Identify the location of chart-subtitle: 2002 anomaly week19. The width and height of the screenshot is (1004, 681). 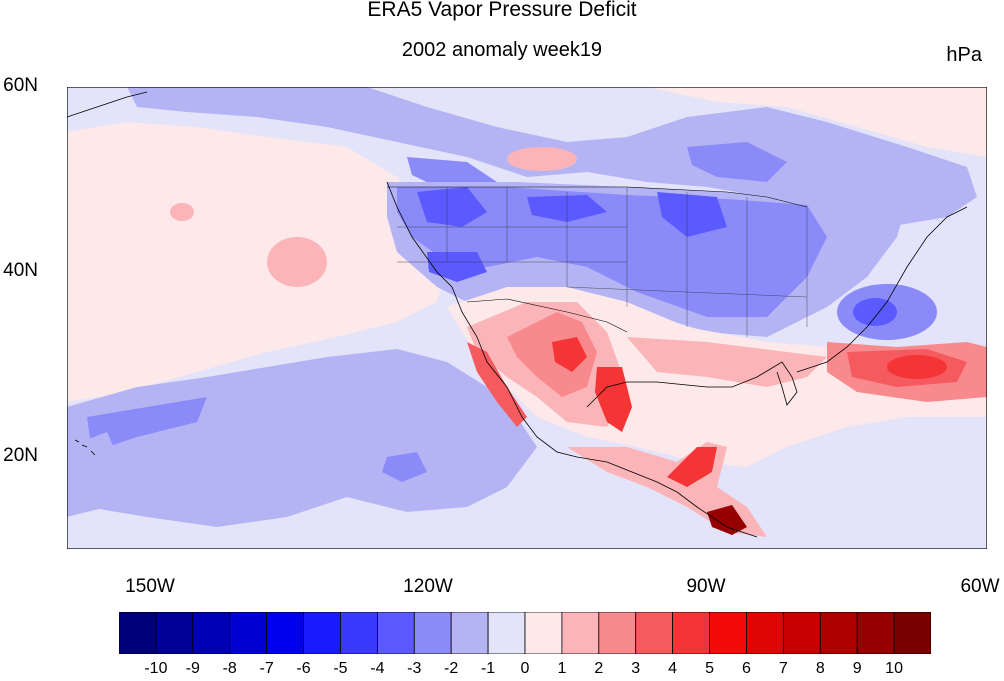
(502, 50).